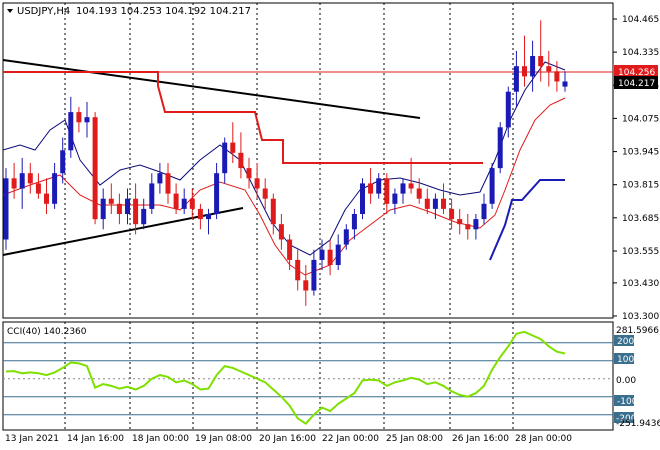 The image size is (660, 450). I want to click on bid-price-tag: 104.217, so click(636, 84).